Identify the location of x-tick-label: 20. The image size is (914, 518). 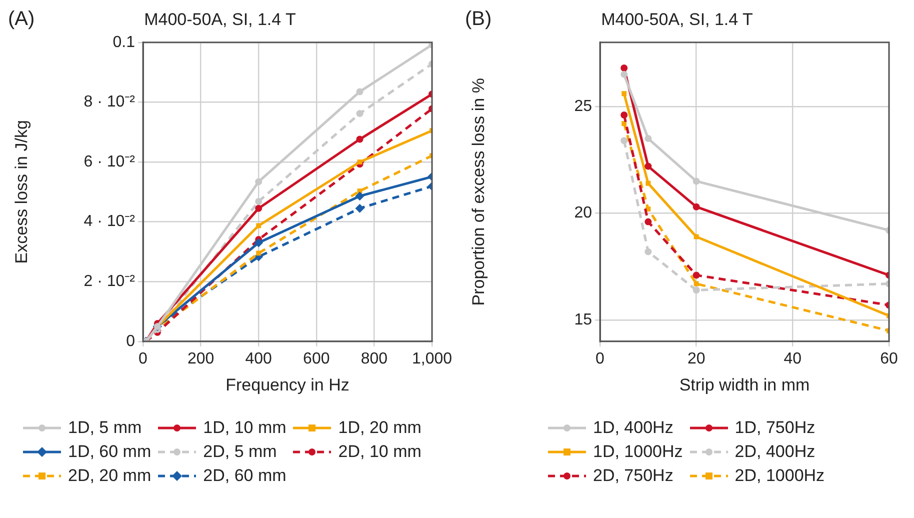
(696, 359).